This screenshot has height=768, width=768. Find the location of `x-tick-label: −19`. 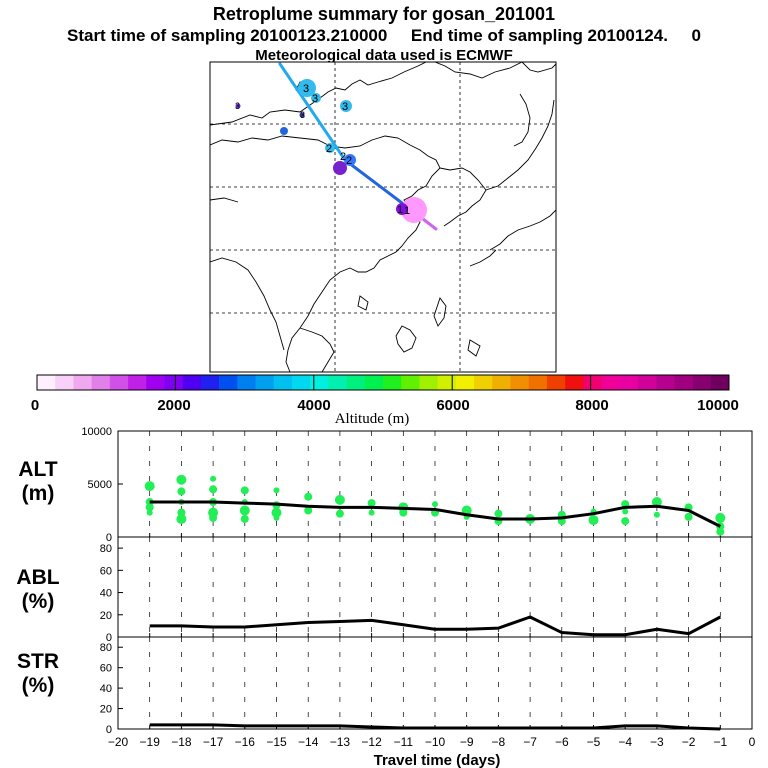

x-tick-label: −19 is located at coordinates (150, 742).